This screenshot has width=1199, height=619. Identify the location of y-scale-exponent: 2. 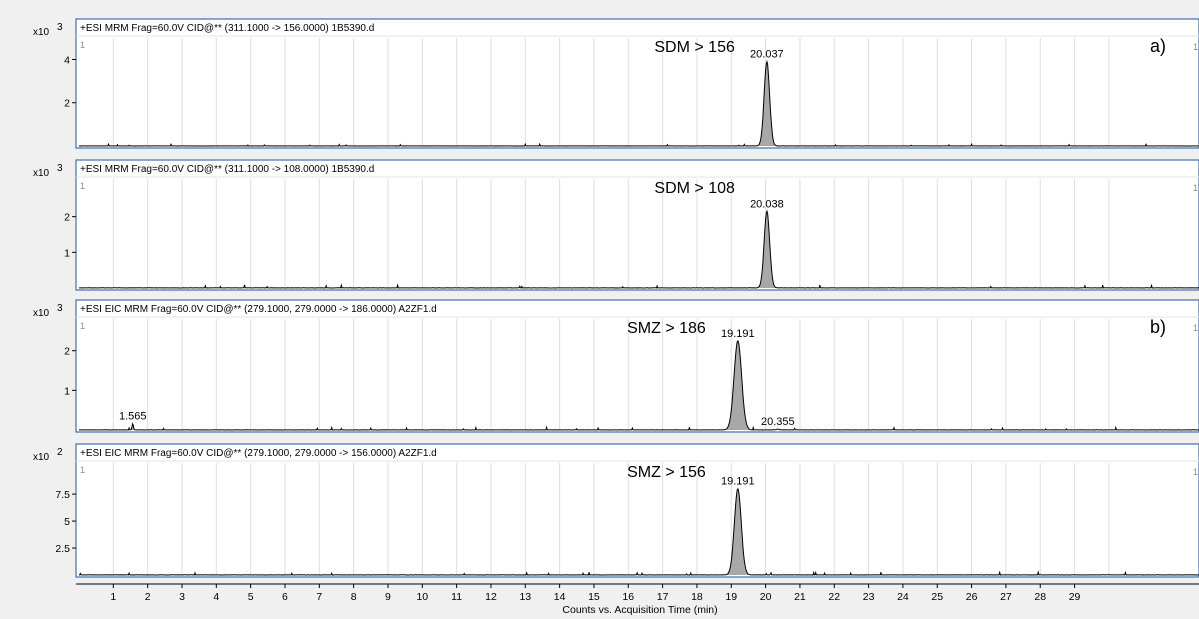
(60, 452).